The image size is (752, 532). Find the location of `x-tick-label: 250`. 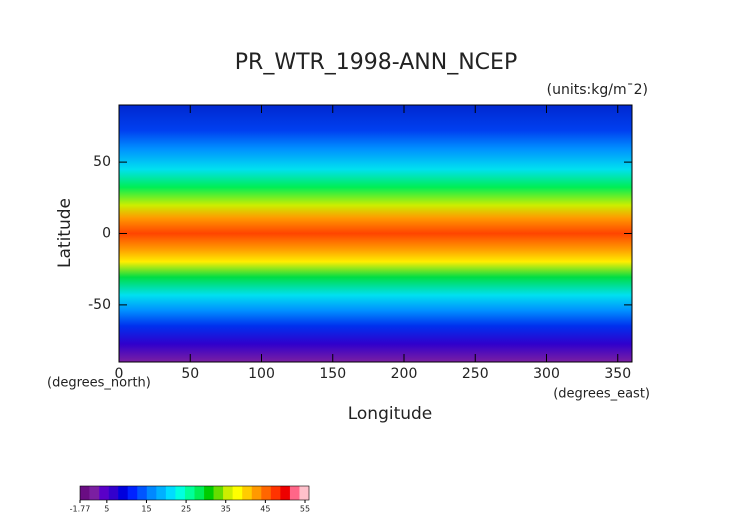

x-tick-label: 250 is located at coordinates (475, 374).